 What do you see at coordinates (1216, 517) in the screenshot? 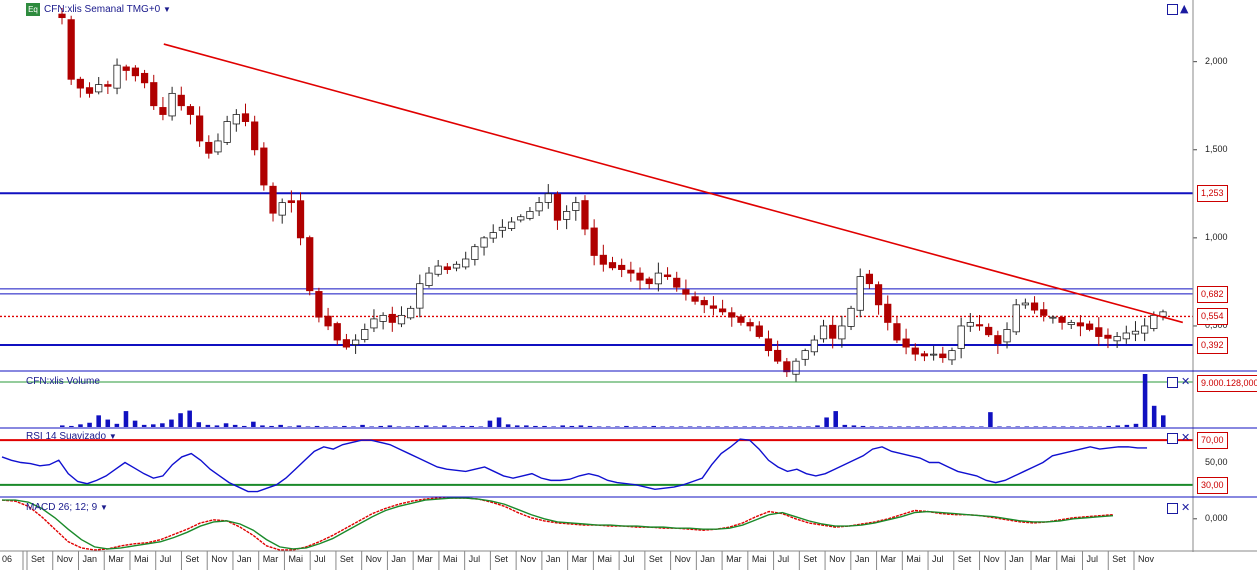
I see `y-tick-label: 0,000` at bounding box center [1216, 517].